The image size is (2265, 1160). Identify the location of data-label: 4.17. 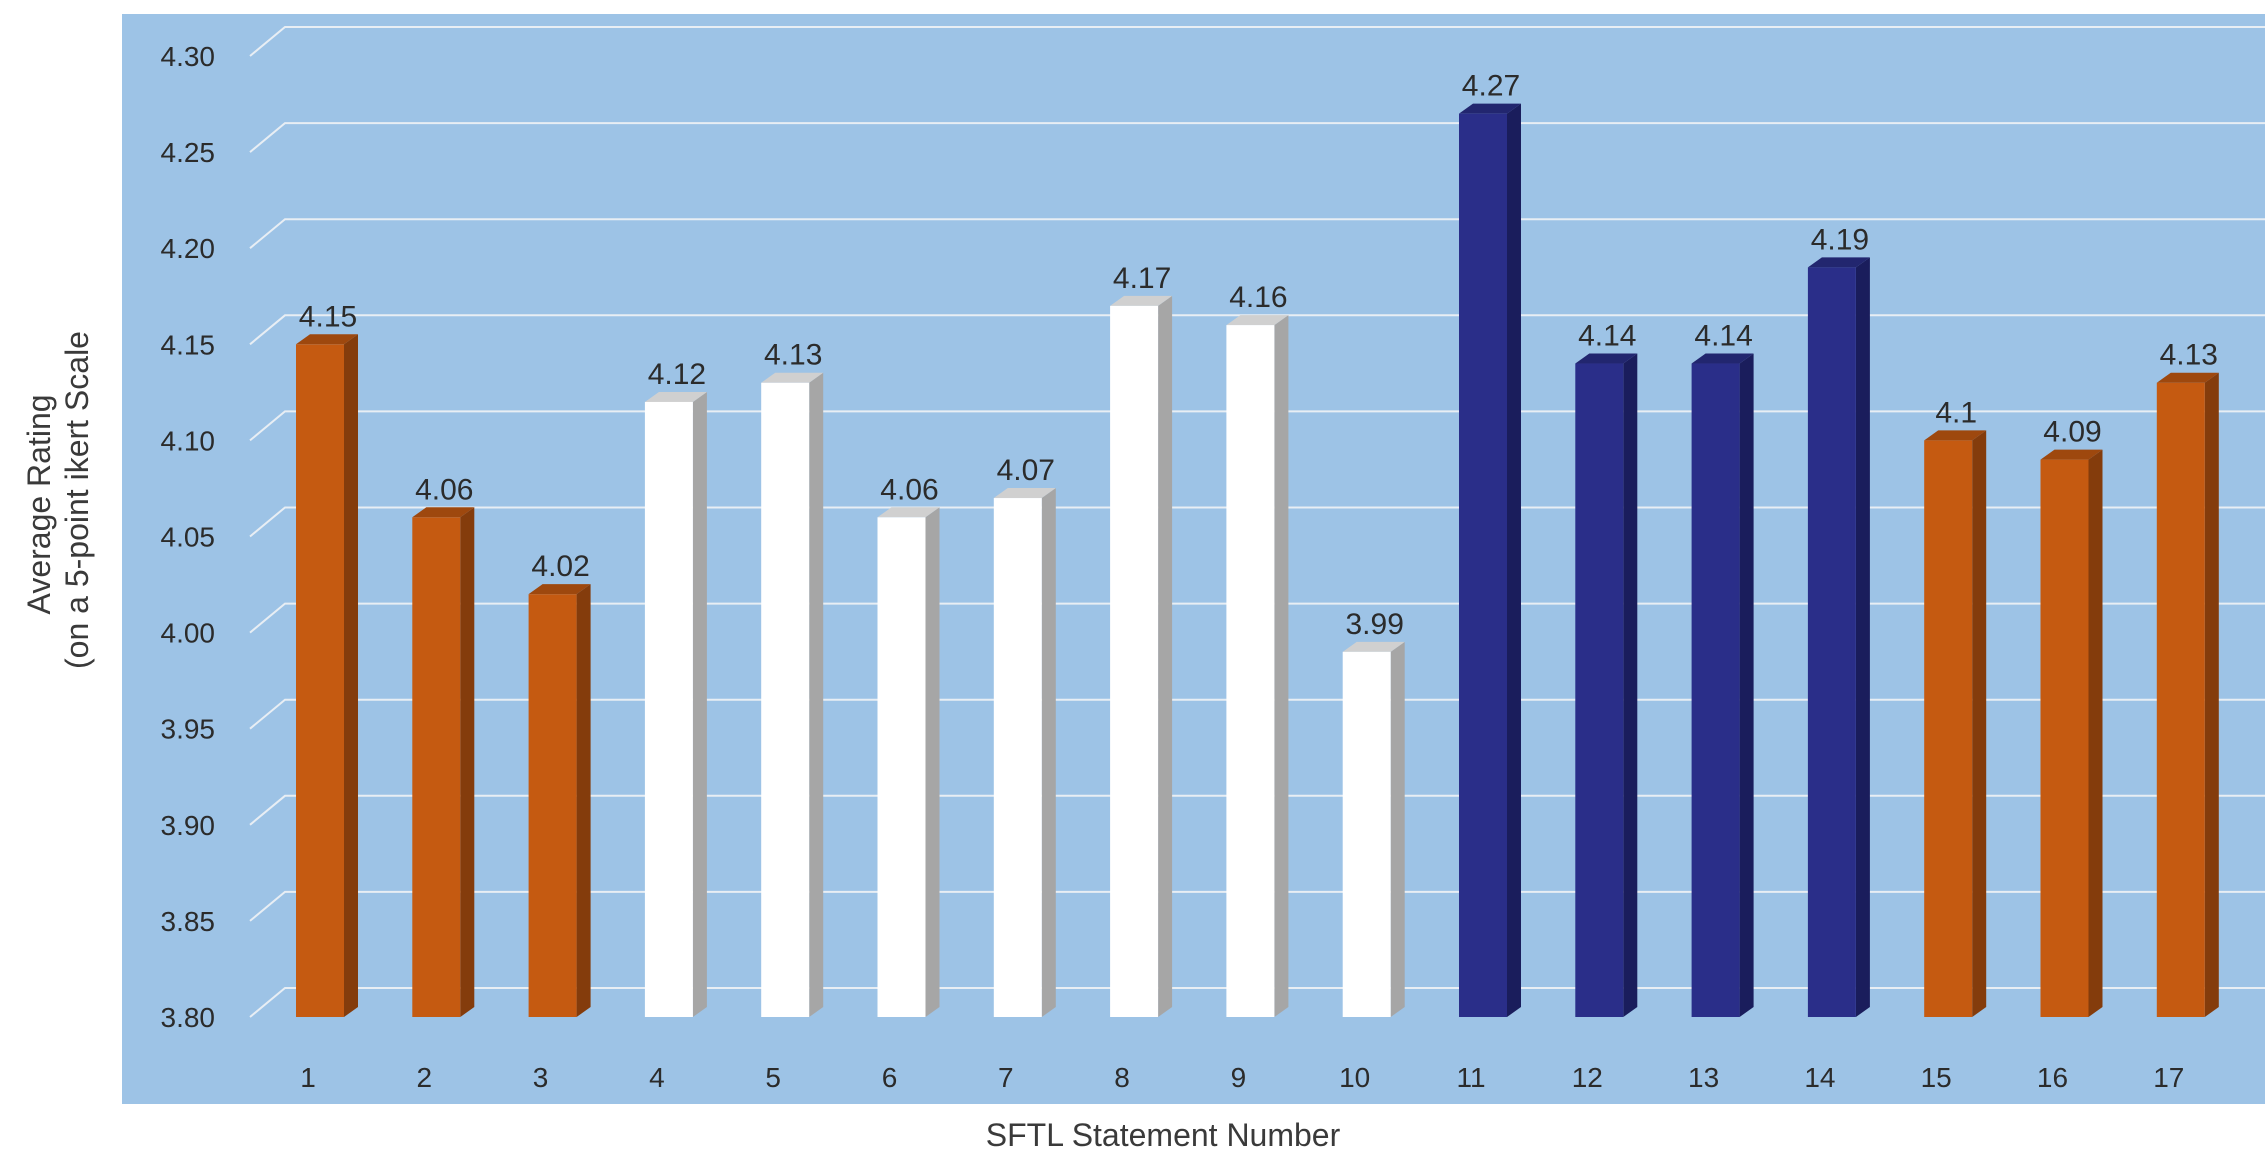
(1142, 278).